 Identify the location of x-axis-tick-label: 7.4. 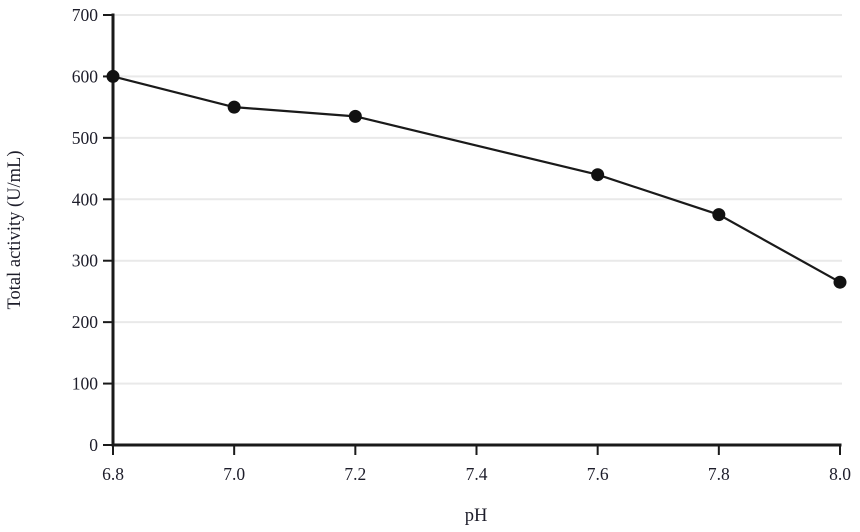
(477, 474).